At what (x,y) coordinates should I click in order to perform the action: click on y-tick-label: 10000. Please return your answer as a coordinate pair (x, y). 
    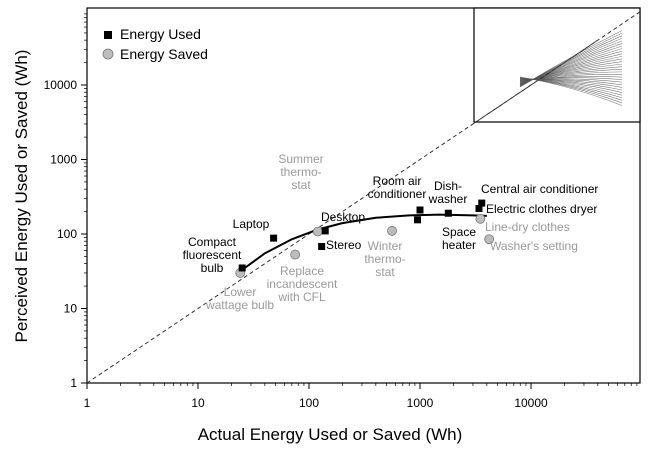
    Looking at the image, I should click on (61, 85).